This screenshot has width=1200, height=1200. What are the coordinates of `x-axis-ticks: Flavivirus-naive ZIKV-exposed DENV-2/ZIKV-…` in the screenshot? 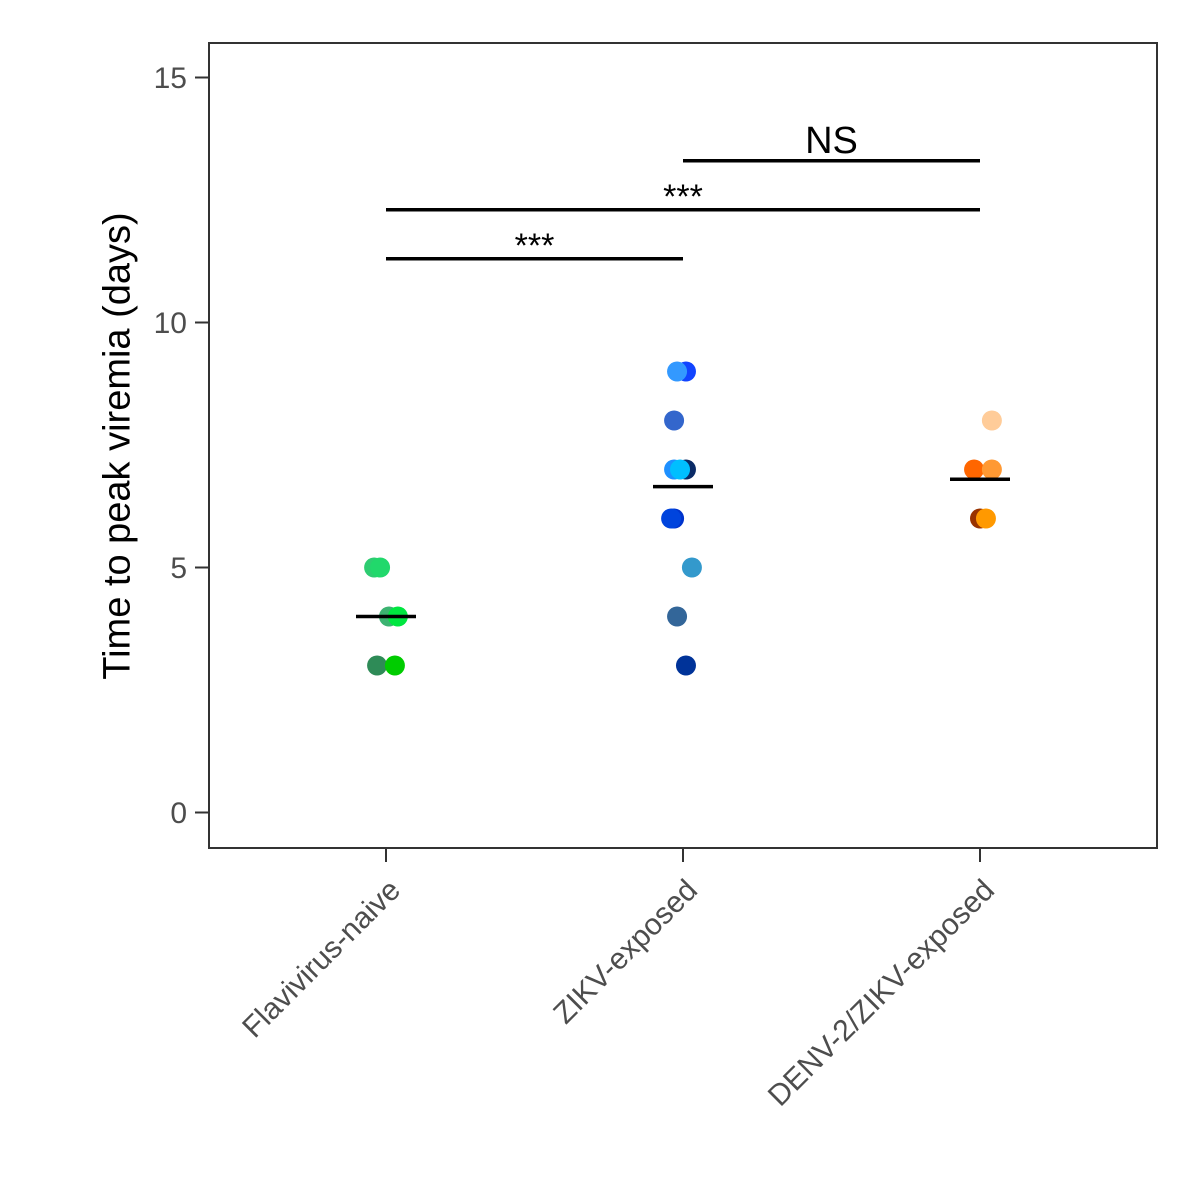 It's located at (618, 980).